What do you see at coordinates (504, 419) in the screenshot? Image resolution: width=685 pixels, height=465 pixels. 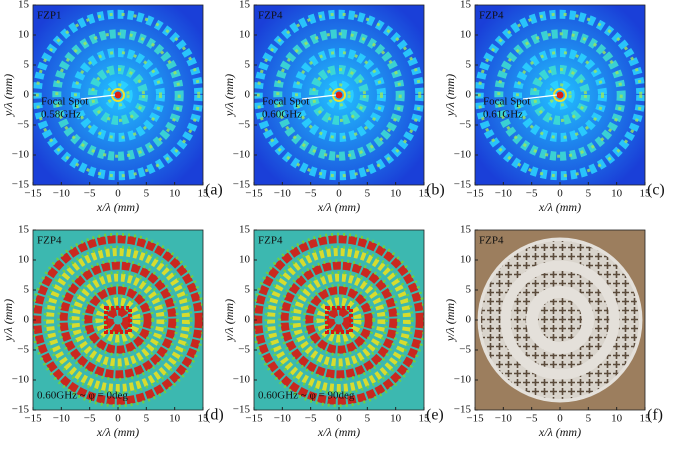 I see `x-tick-label: −10` at bounding box center [504, 419].